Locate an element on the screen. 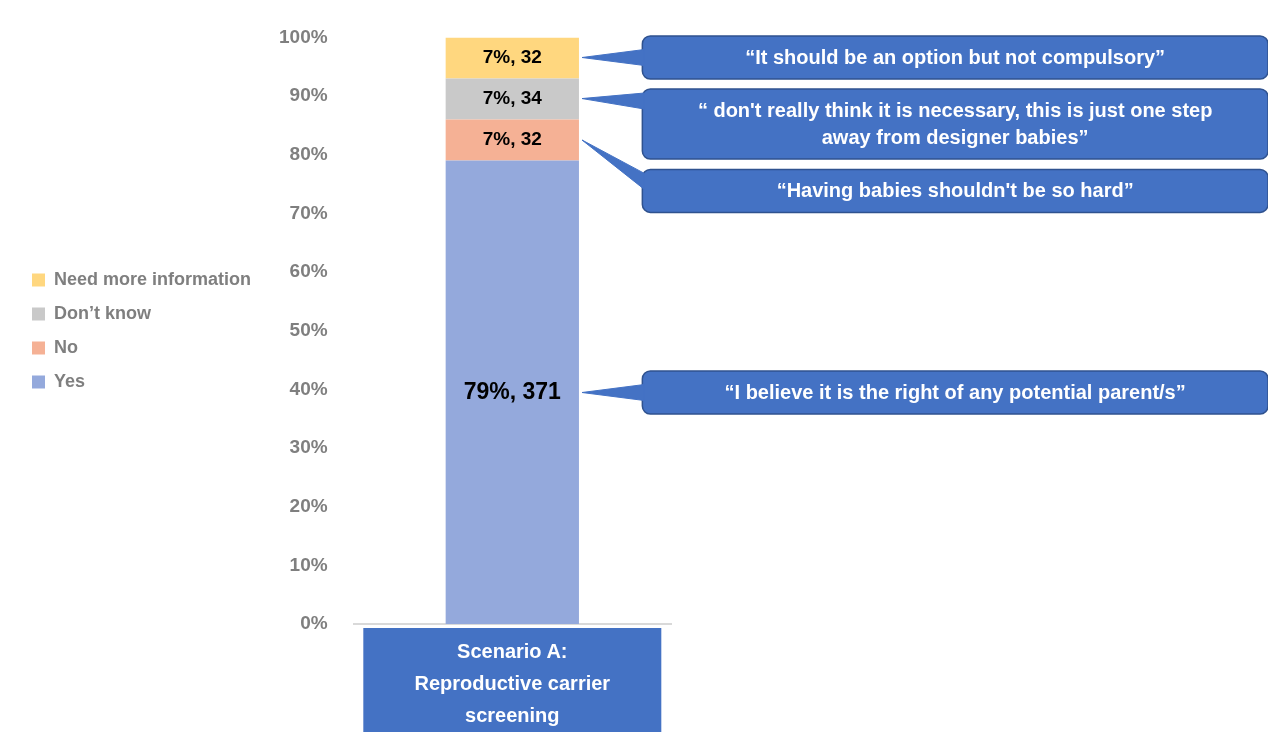 This screenshot has height=740, width=1279. y-tick-label: 60% is located at coordinates (308, 271).